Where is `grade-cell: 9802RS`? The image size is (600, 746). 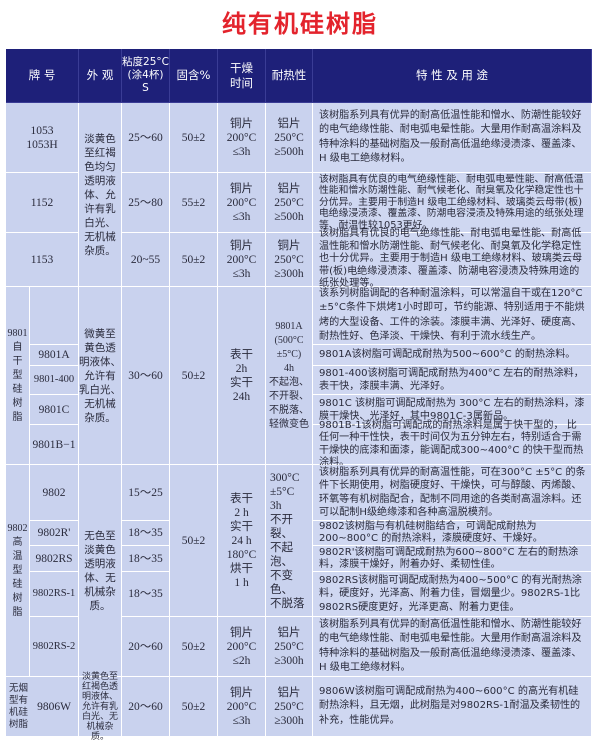
grade-cell: 9802RS is located at coordinates (54, 559).